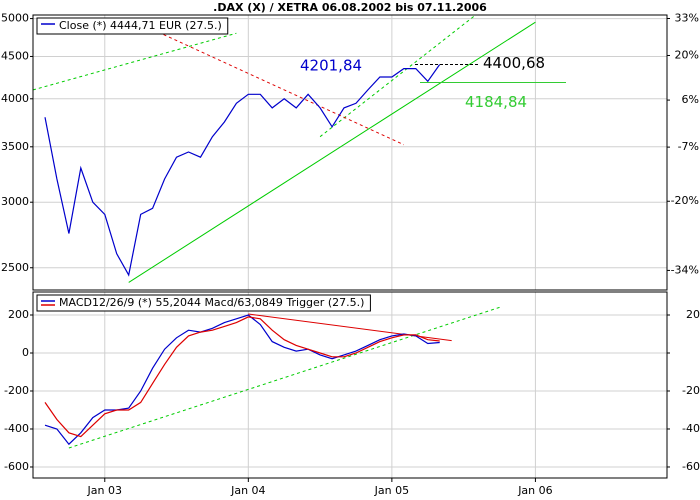 This screenshot has width=700, height=500. What do you see at coordinates (15, 267) in the screenshot?
I see `y-tick-label: 2500` at bounding box center [15, 267].